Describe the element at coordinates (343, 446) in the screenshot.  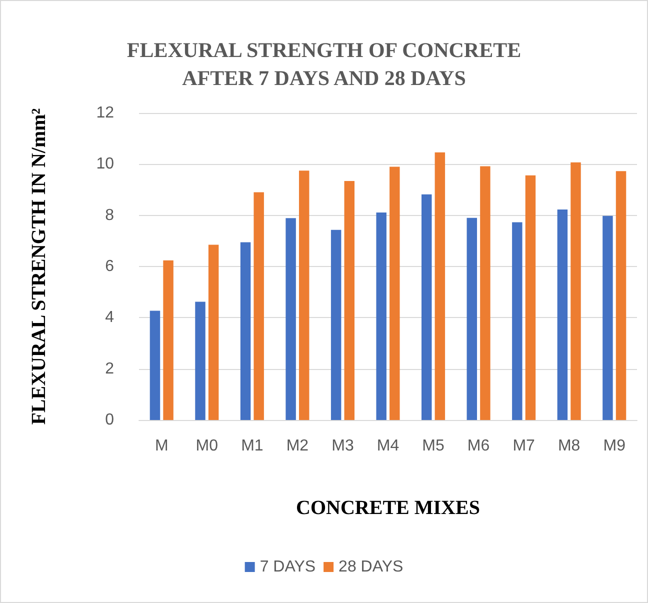
I see `x-tick-label: M3` at that location.